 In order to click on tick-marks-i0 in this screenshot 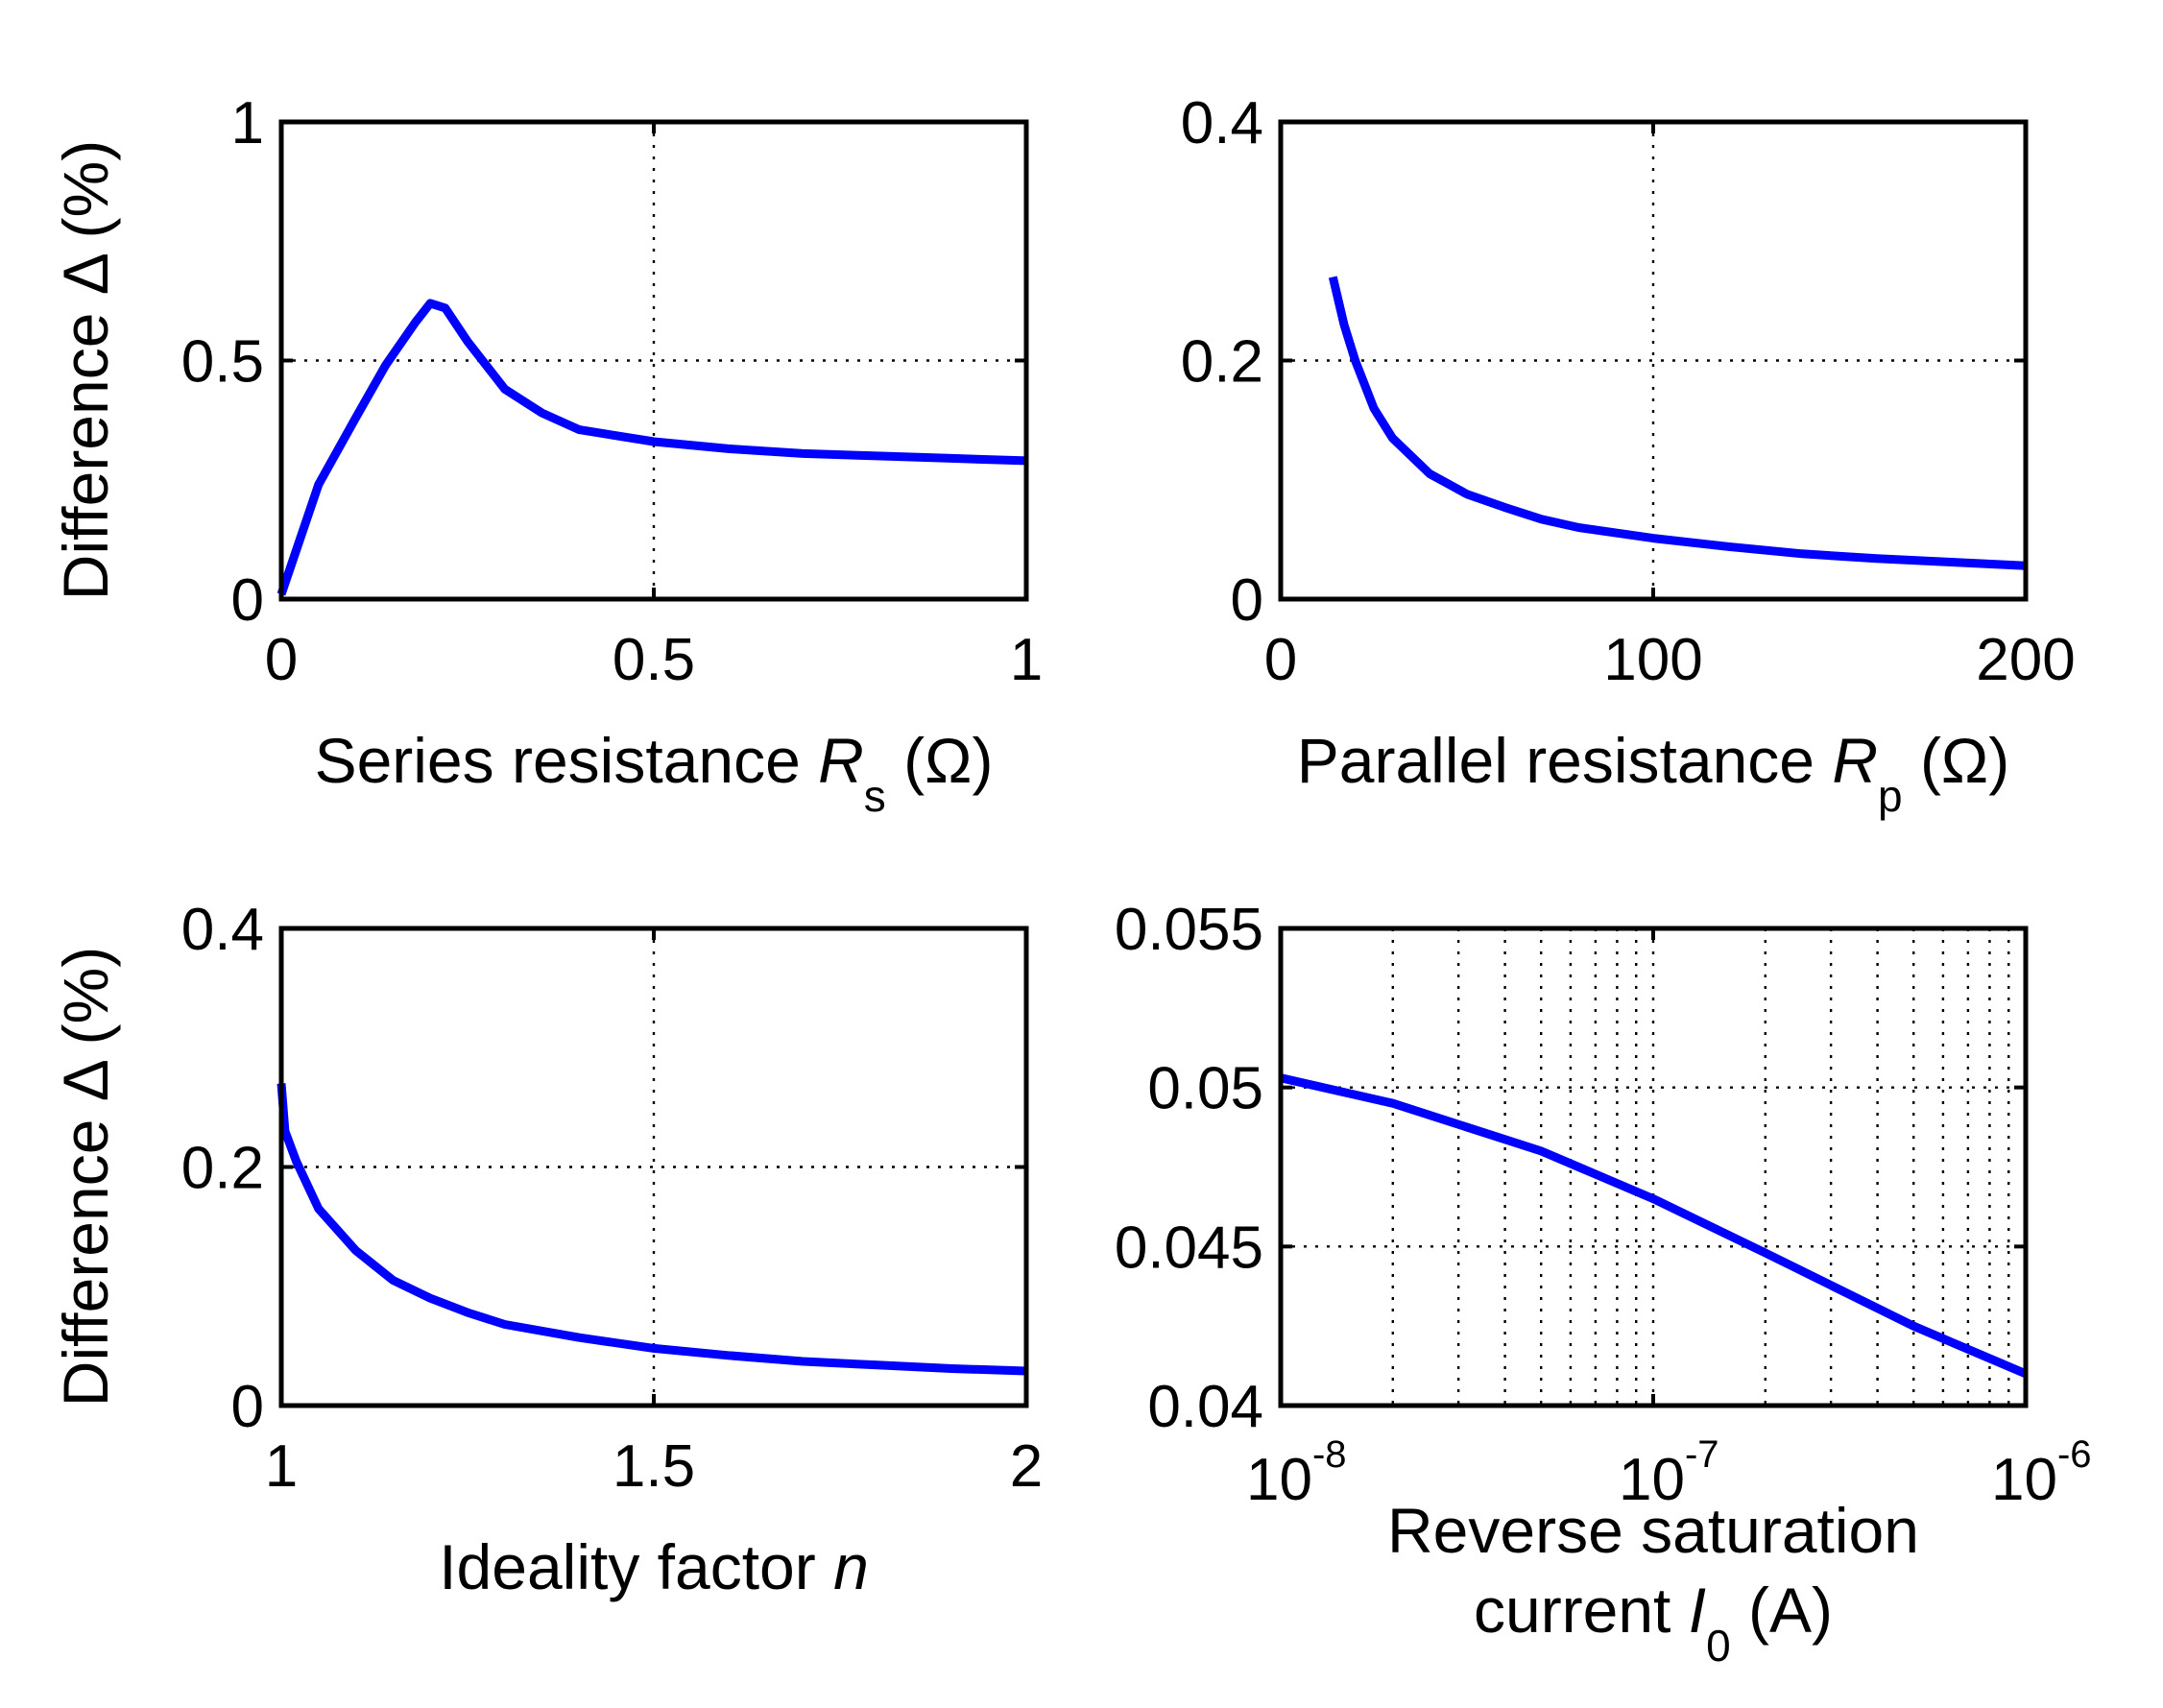, I will do `click(1653, 1166)`.